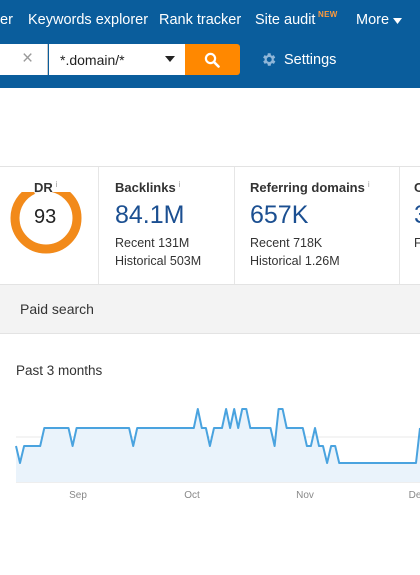  I want to click on x-tick-label: Sep, so click(78, 495).